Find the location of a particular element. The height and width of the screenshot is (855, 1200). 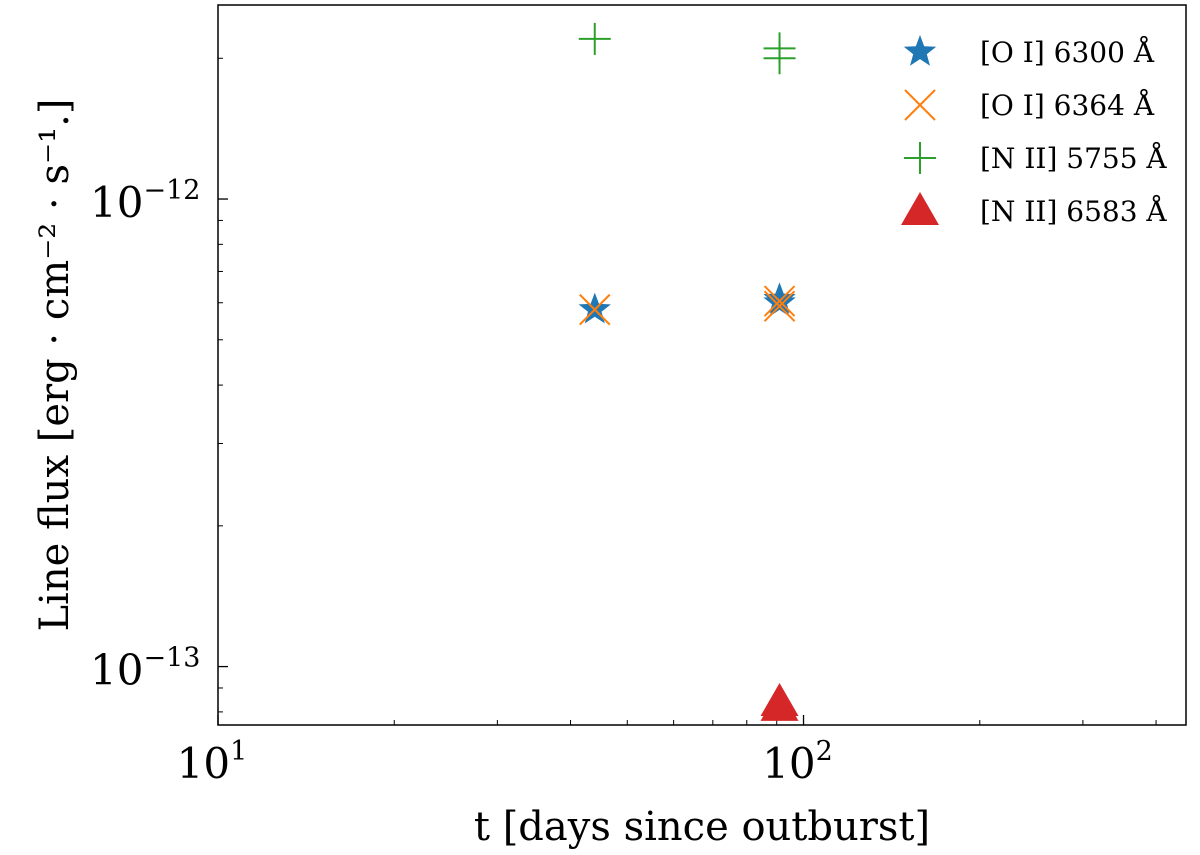

x-tick-label: 10² is located at coordinates (797, 762).